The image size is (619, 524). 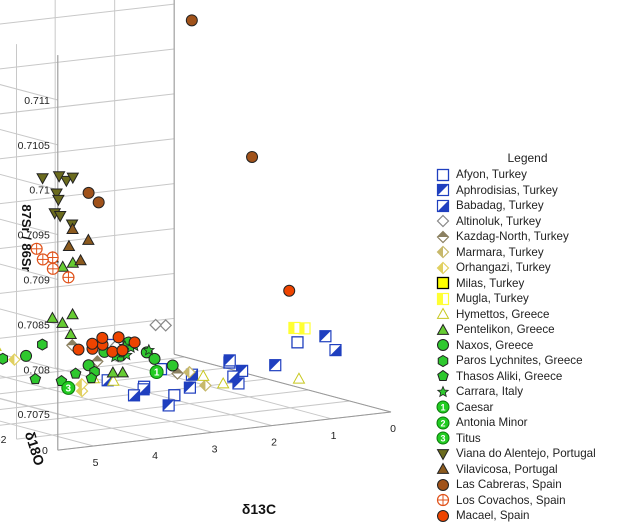 What do you see at coordinates (527, 206) in the screenshot?
I see `legend-entry: Babadag, Turkey` at bounding box center [527, 206].